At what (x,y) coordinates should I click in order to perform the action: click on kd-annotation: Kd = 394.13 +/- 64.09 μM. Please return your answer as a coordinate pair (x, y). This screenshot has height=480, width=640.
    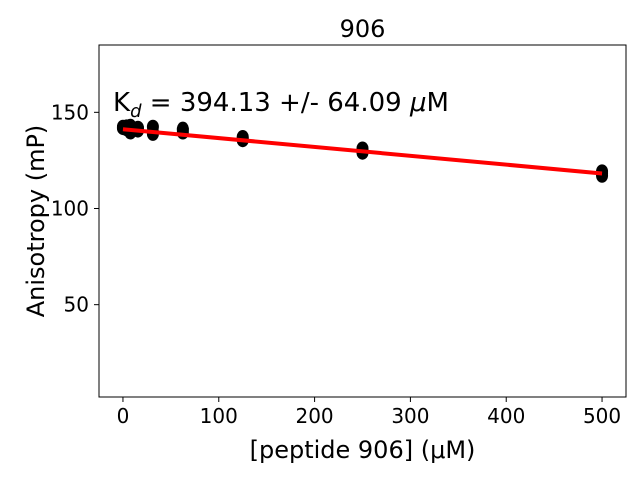
    Looking at the image, I should click on (281, 105).